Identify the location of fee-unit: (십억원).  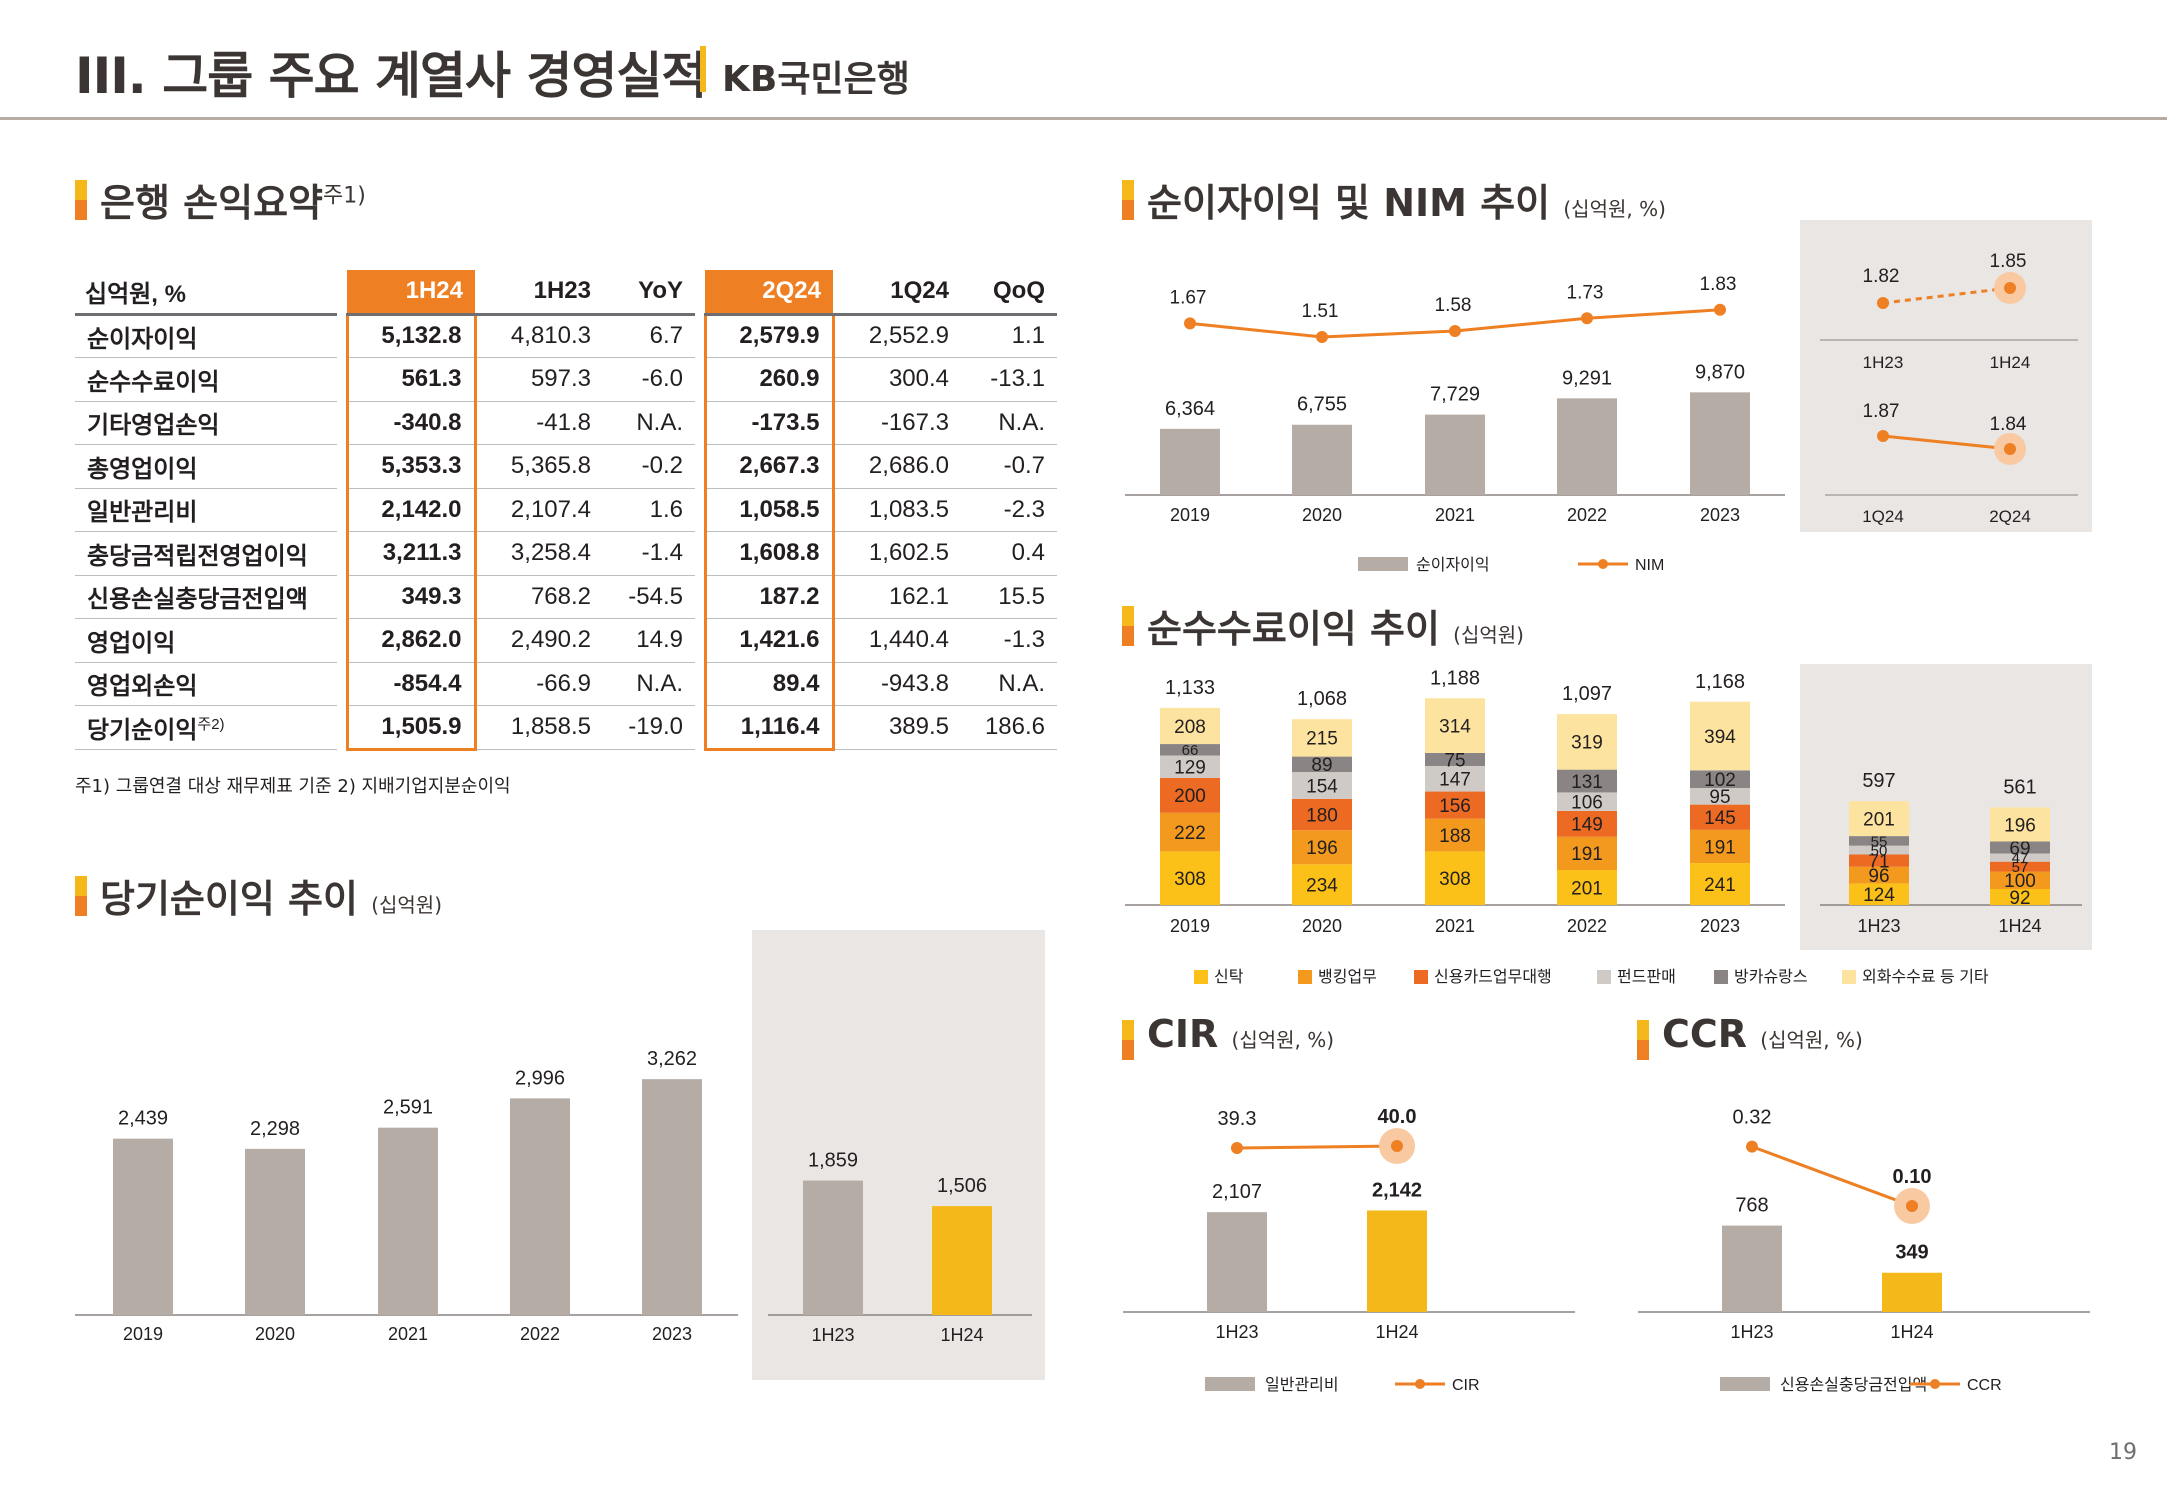
(1488, 635).